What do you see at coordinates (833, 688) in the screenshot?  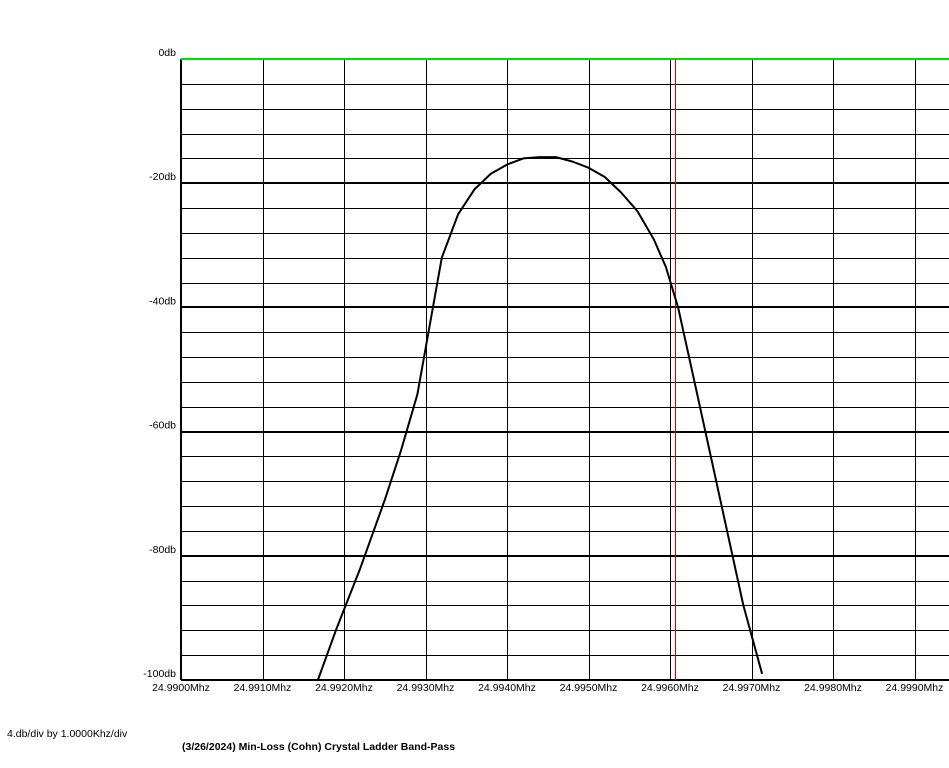 I see `x-tick-label: 24.9980Mhz` at bounding box center [833, 688].